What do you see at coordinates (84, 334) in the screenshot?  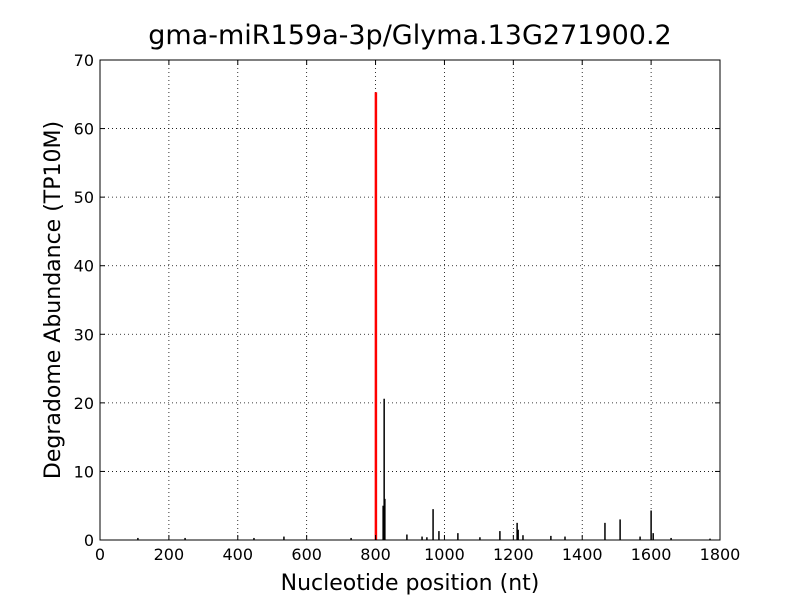 I see `y-tick-label: 30` at bounding box center [84, 334].